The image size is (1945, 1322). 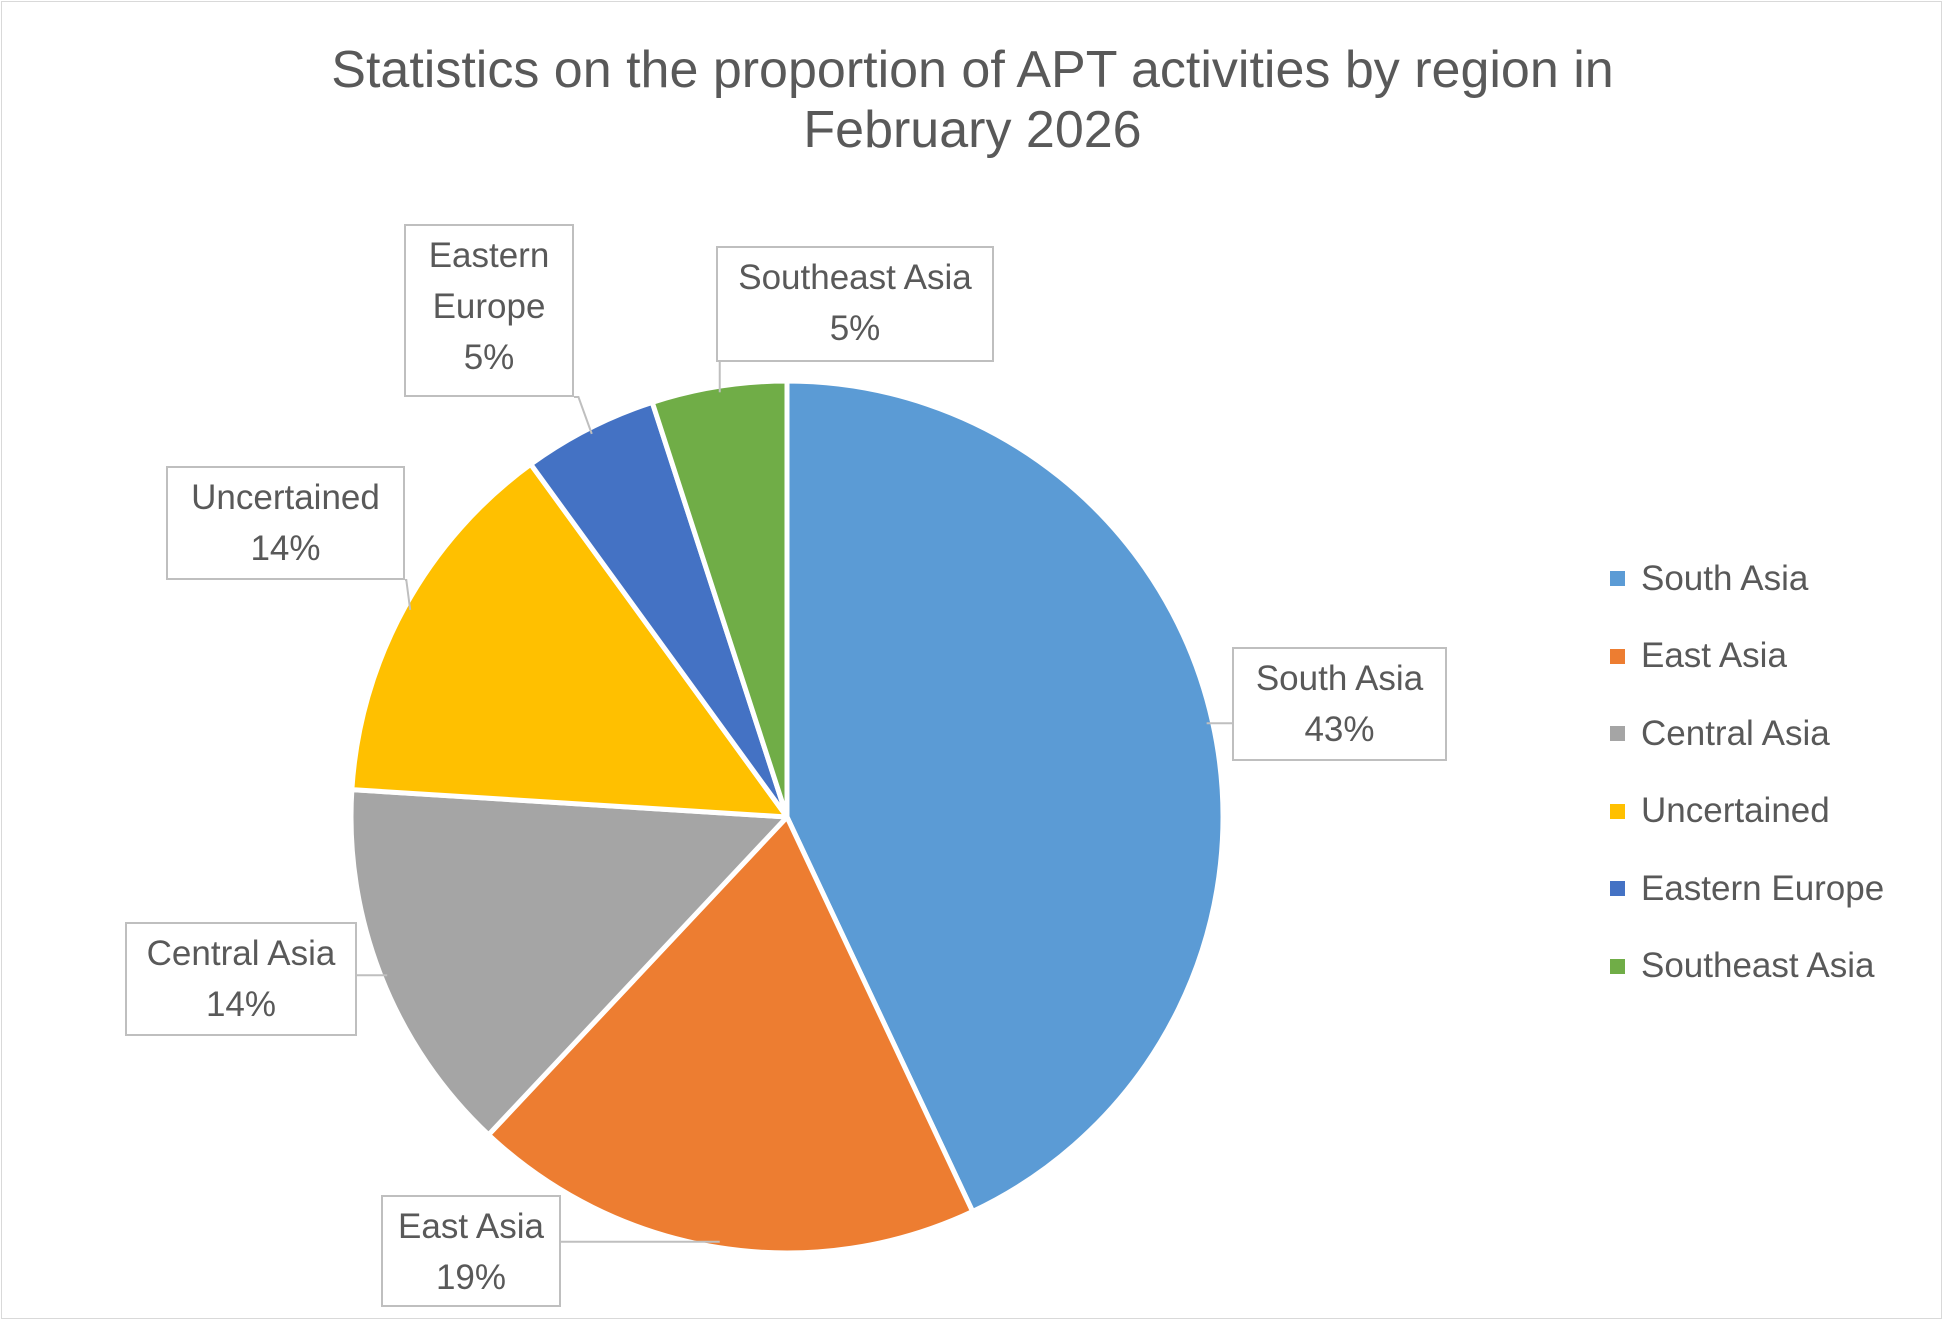 What do you see at coordinates (471, 1277) in the screenshot?
I see `data-label-value: 19%` at bounding box center [471, 1277].